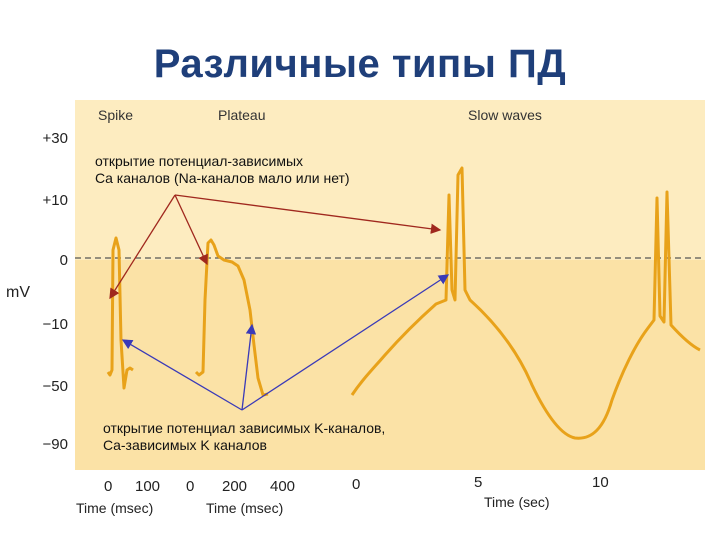 The image size is (720, 540). Describe the element at coordinates (249, 367) in the screenshot. I see `blue-arrow-plateau` at that location.